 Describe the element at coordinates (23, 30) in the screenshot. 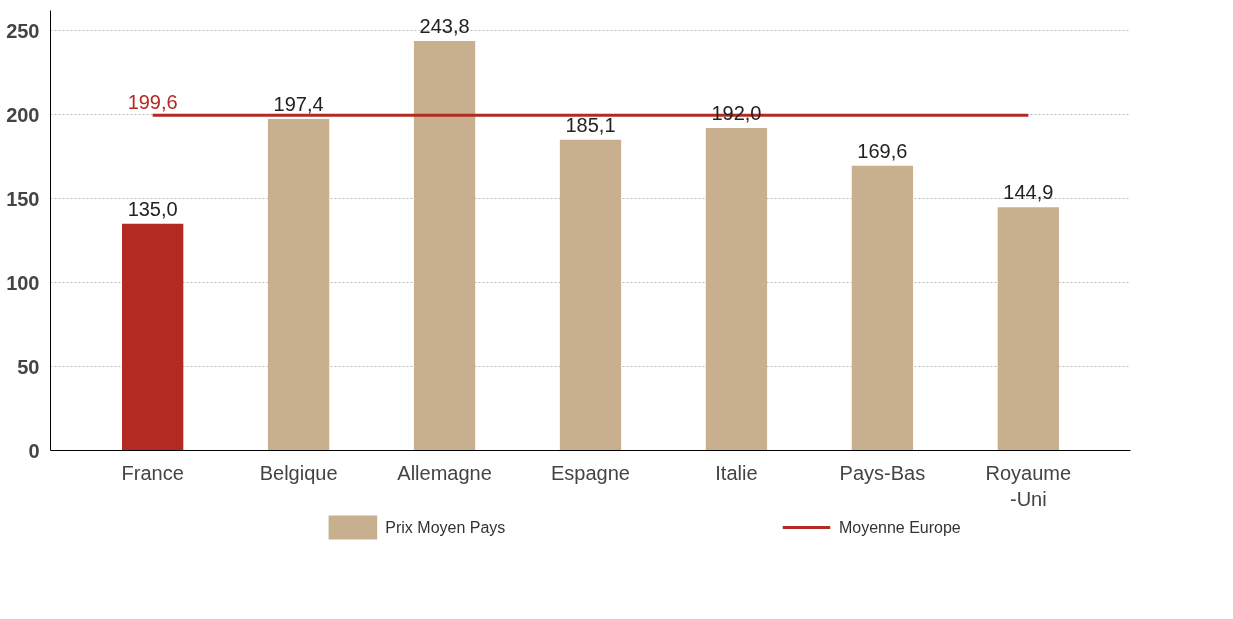

I see `y-tick-label: 250` at that location.